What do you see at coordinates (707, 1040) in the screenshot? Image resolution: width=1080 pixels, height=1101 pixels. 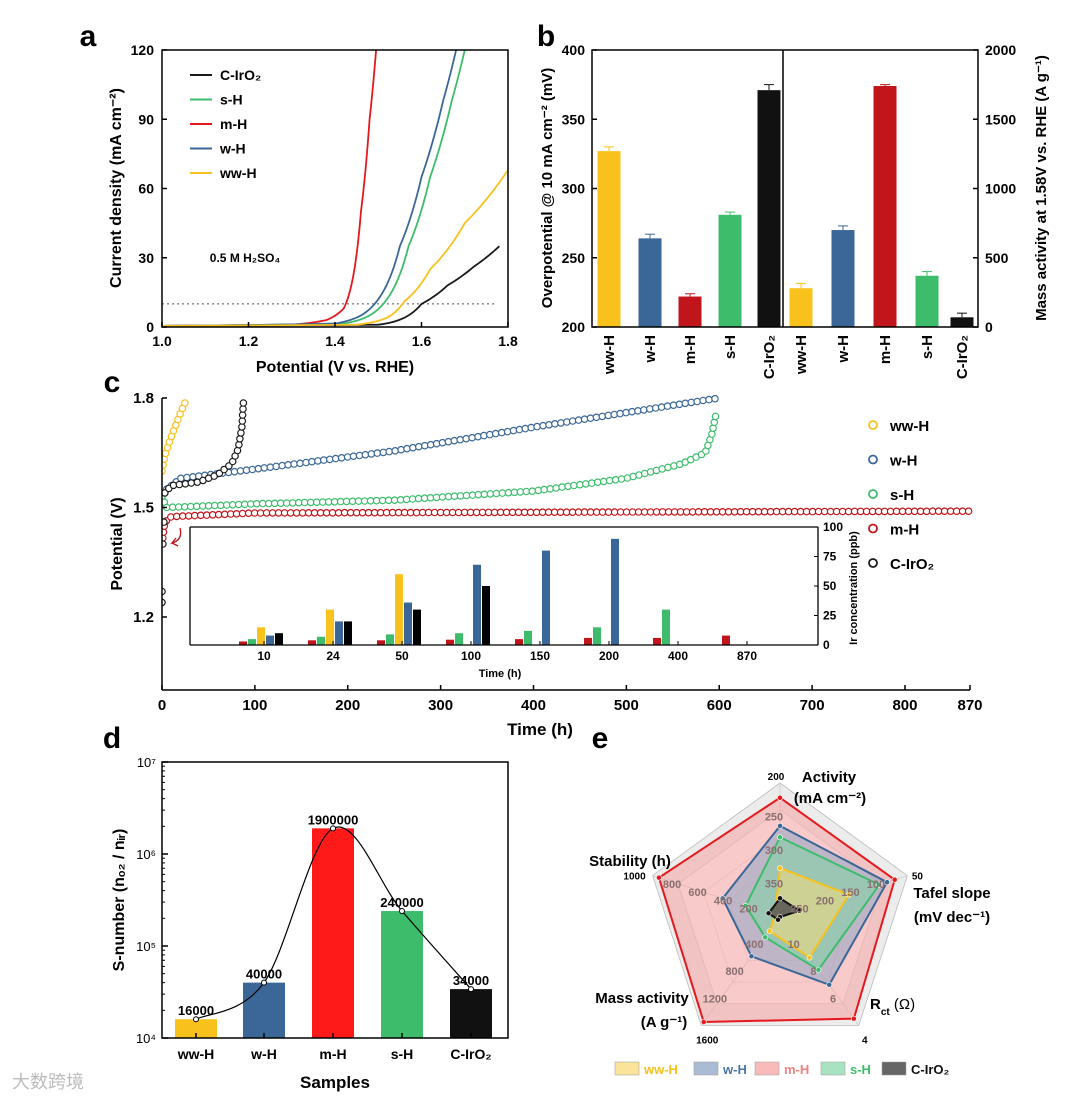 I see `radar-tick-label: 1600` at bounding box center [707, 1040].